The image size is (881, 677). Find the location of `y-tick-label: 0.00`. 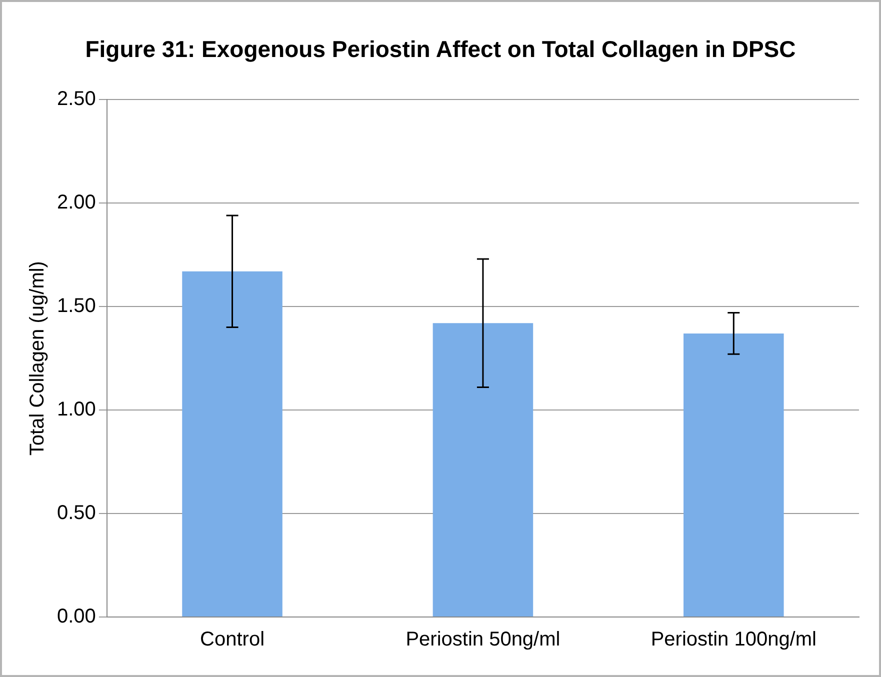

y-tick-label: 0.00 is located at coordinates (76, 617).